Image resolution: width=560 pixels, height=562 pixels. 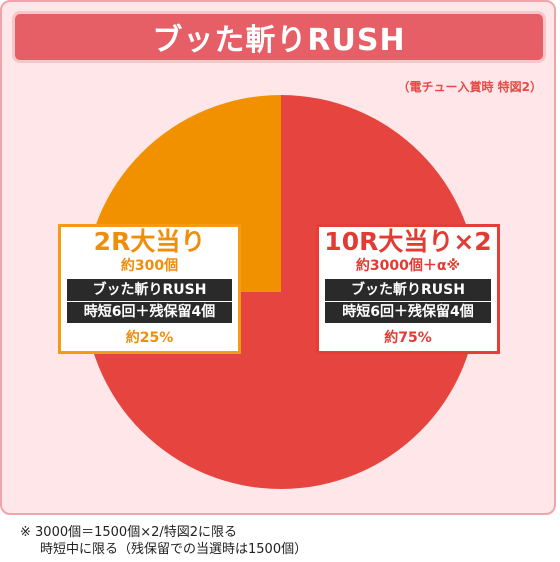 What do you see at coordinates (408, 241) in the screenshot?
I see `label-10r-title: 10R大当り×2` at bounding box center [408, 241].